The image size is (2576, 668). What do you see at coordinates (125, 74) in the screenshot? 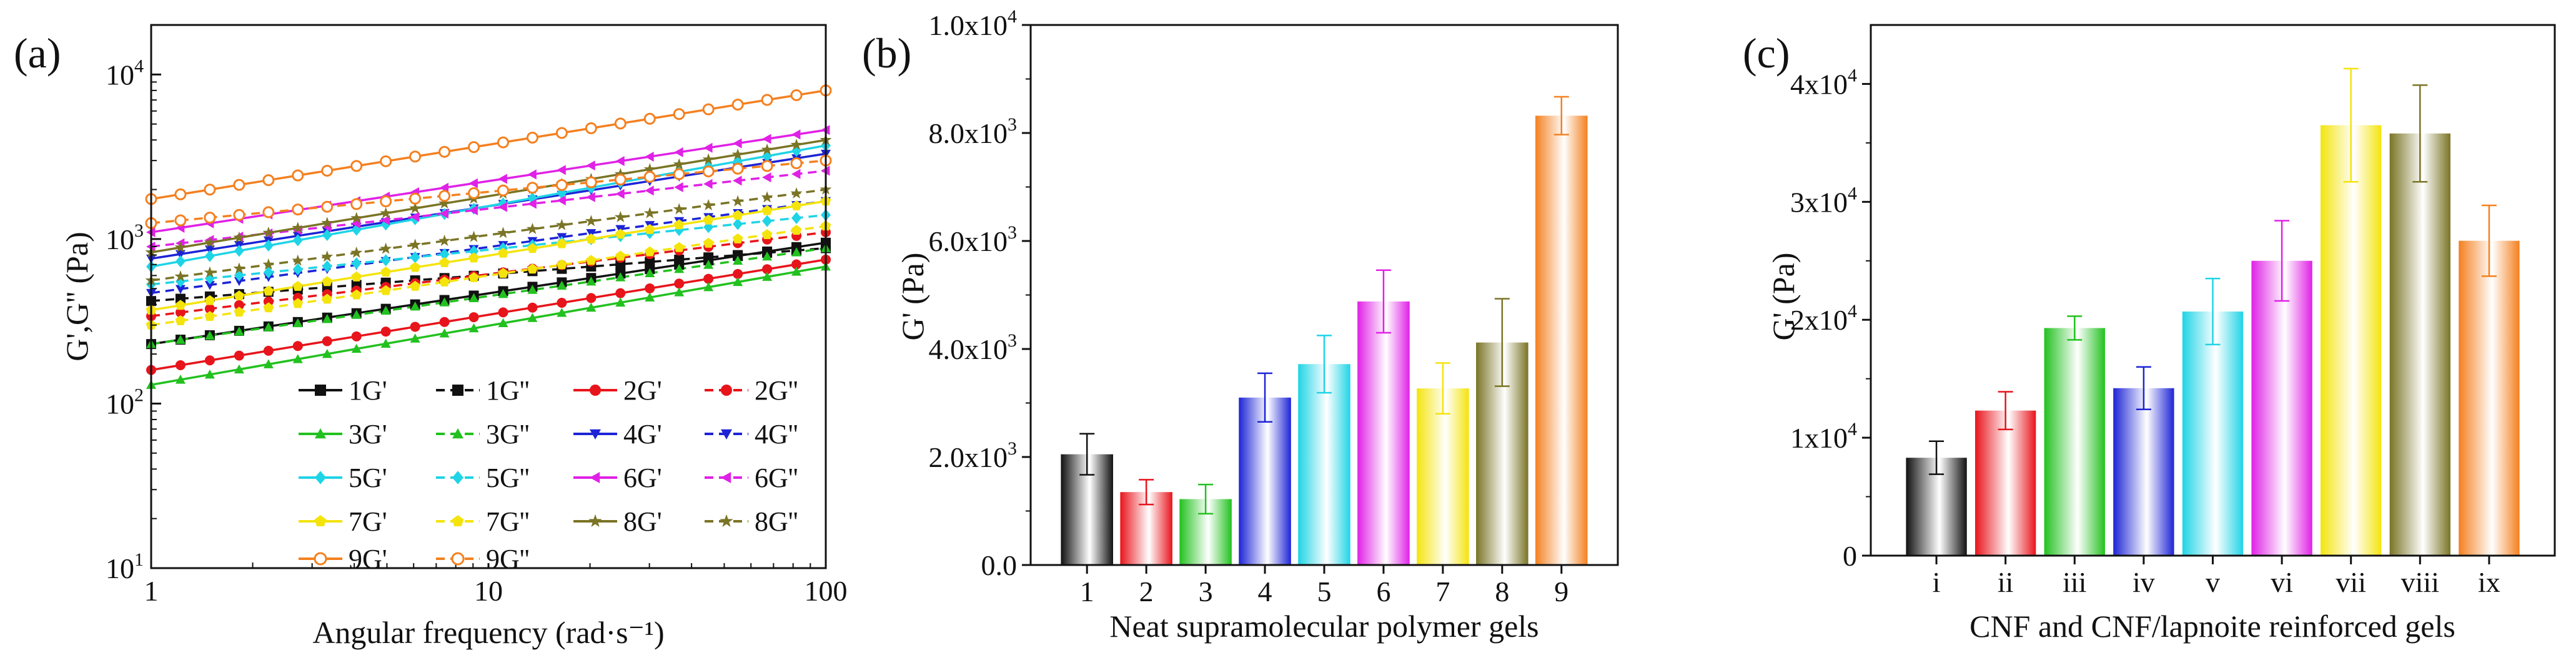
I see `a-ytick-label: 10⁴` at bounding box center [125, 74].